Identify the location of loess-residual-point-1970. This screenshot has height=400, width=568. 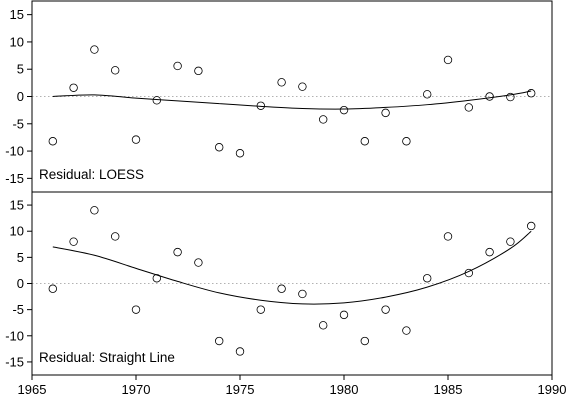
(136, 139).